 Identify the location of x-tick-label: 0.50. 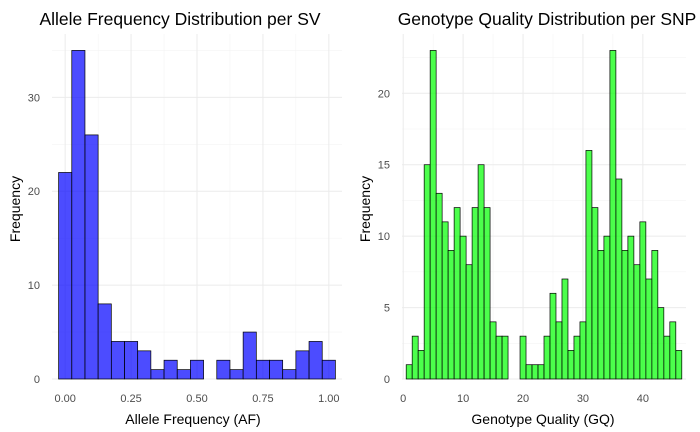
(196, 399).